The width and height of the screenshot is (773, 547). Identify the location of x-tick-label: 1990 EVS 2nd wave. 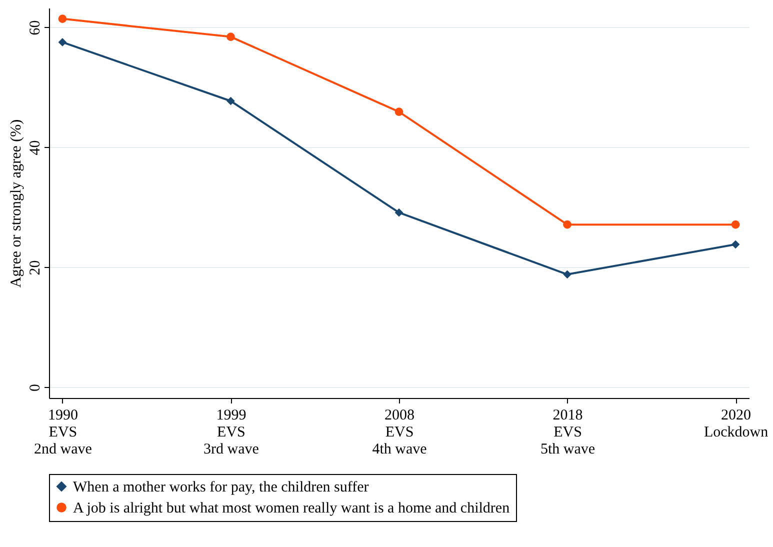
(63, 433).